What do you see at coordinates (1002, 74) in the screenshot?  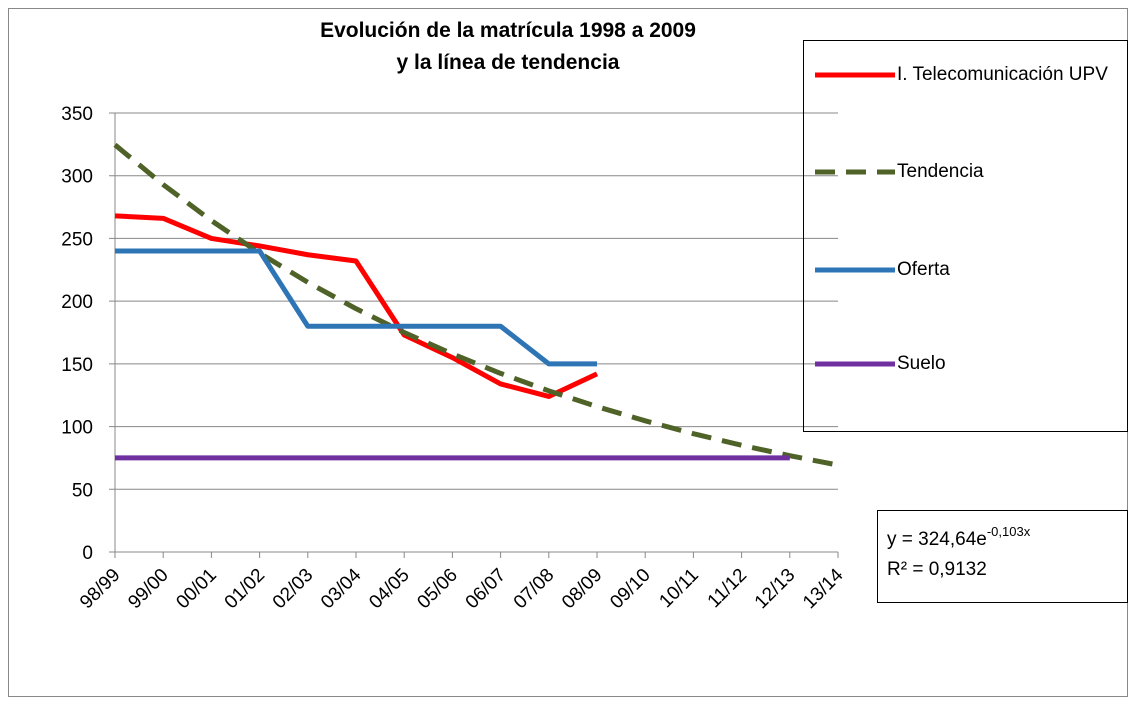 I see `legend-label: I. Telecomunicación UPV` at bounding box center [1002, 74].